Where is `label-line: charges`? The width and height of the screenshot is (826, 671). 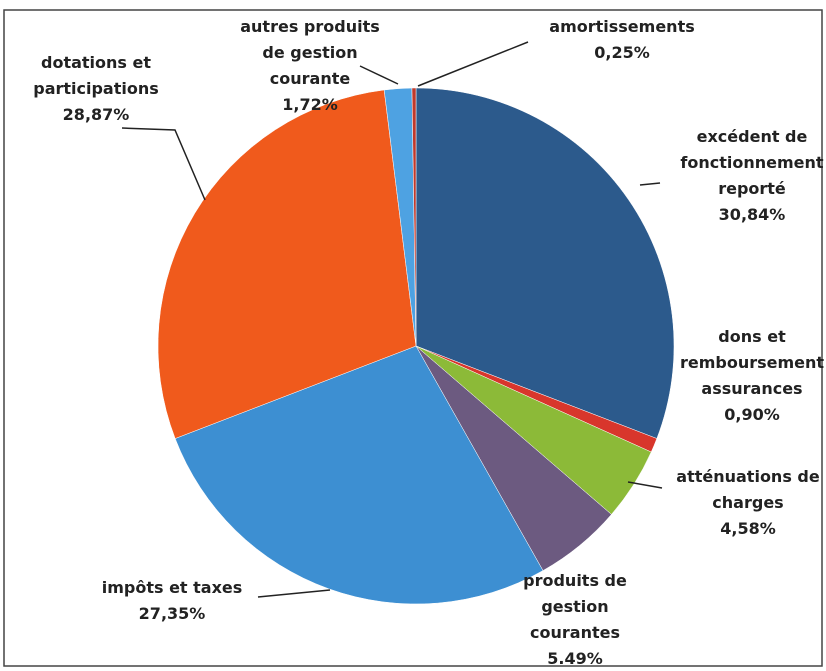
label-line: charges is located at coordinates (747, 502).